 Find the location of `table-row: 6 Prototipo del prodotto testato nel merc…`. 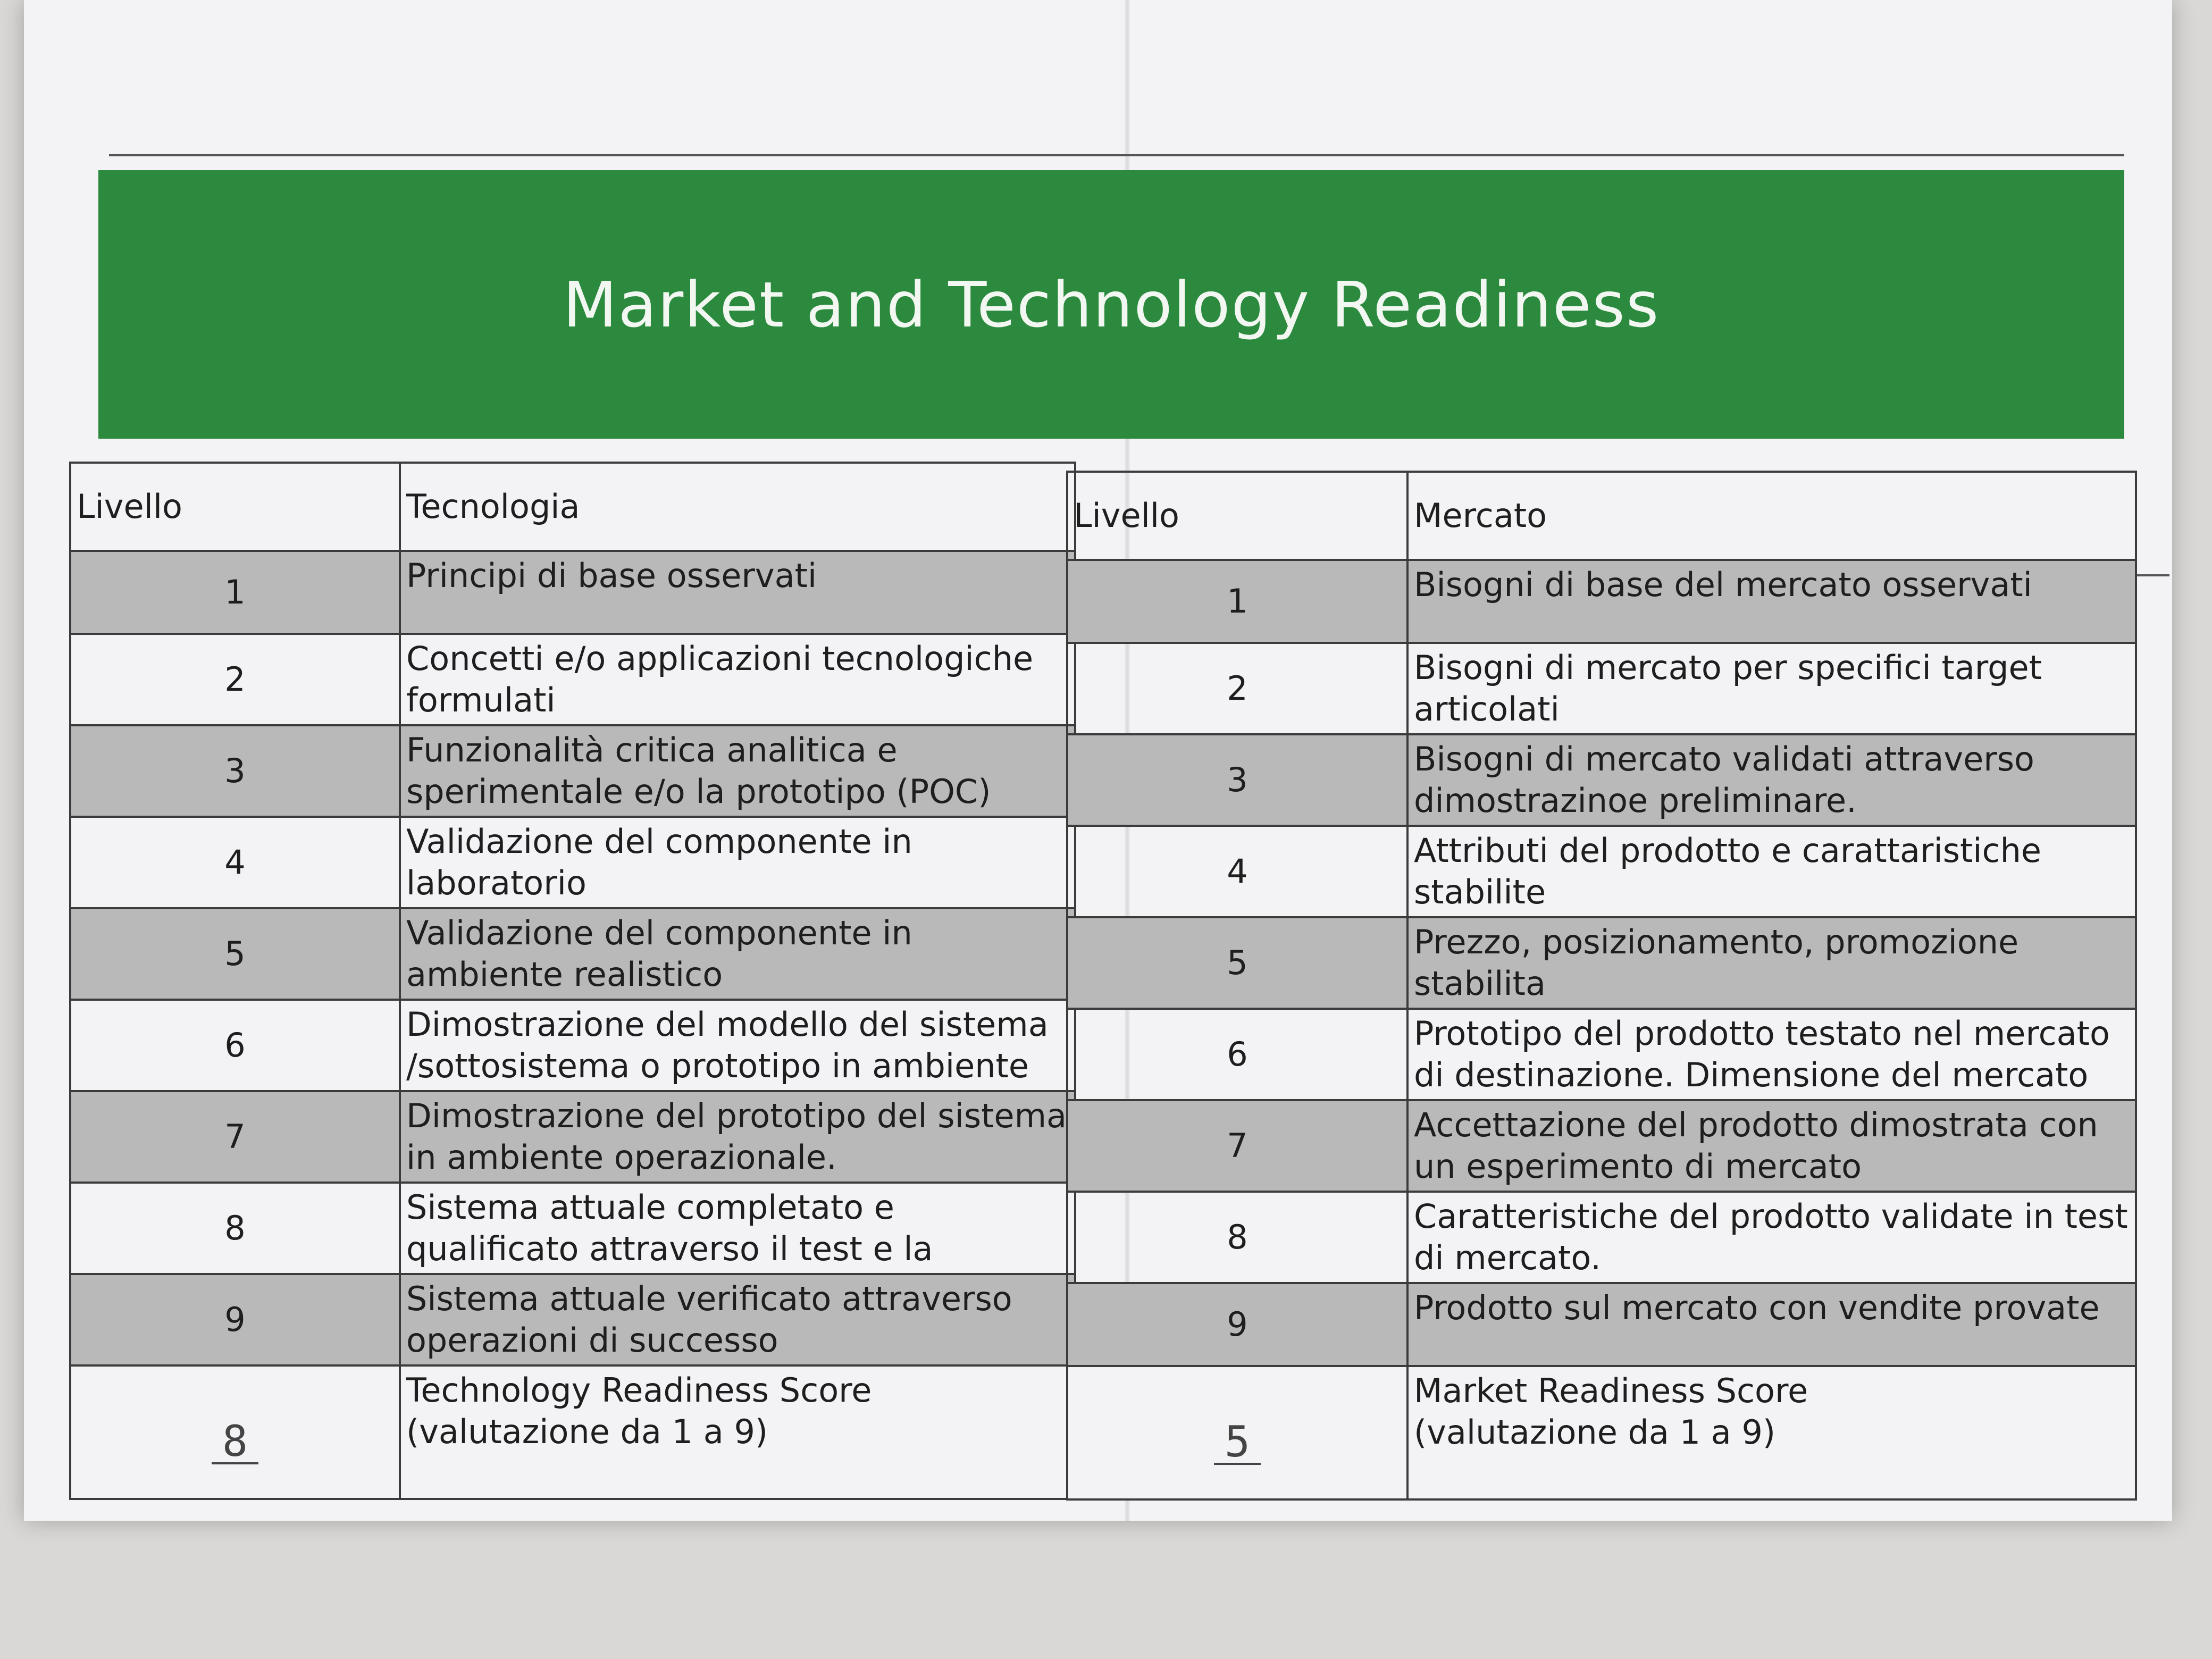

table-row: 6 Prototipo del prodotto testato nel merc… is located at coordinates (1601, 1054).